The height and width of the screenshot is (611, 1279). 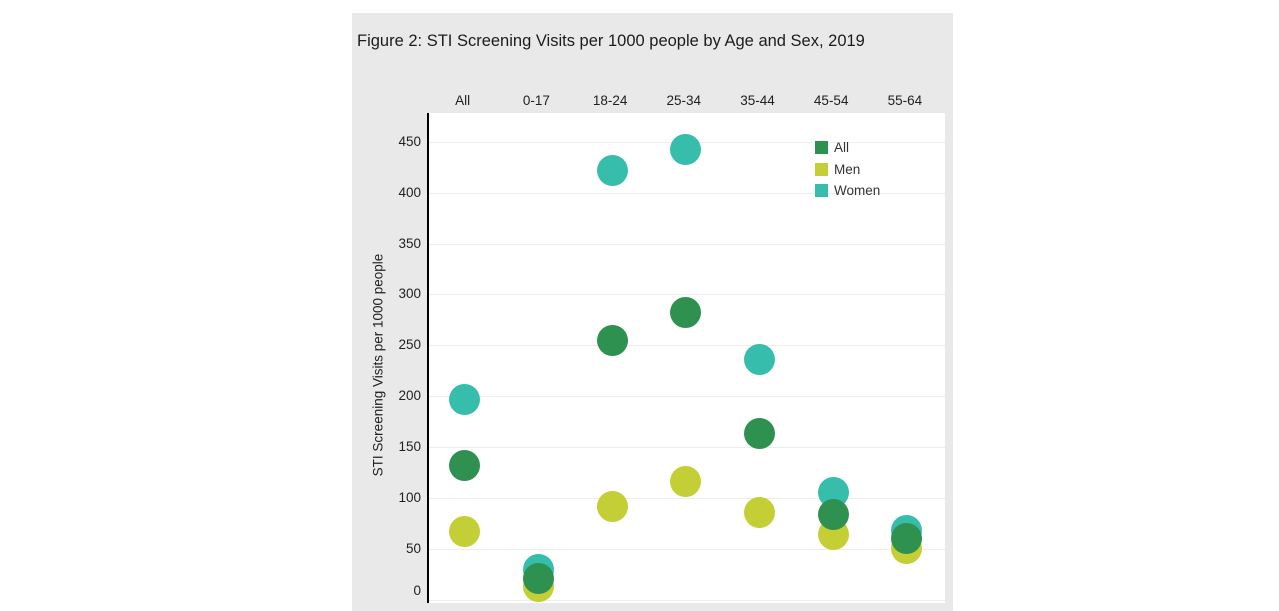 I want to click on y-tick-label: 200, so click(x=409, y=396).